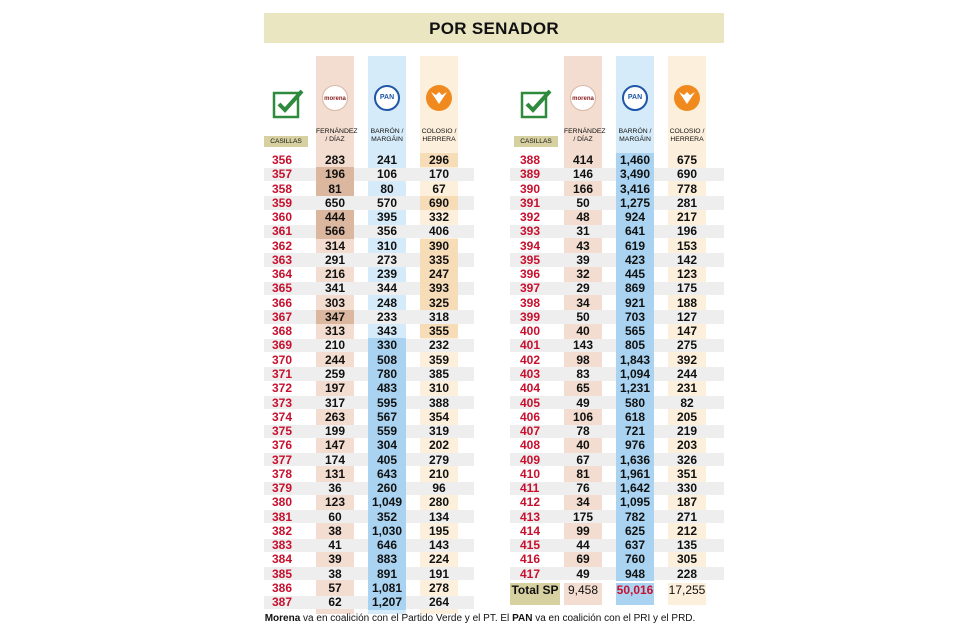 The width and height of the screenshot is (960, 640). I want to click on morena-votes: 283, so click(335, 160).